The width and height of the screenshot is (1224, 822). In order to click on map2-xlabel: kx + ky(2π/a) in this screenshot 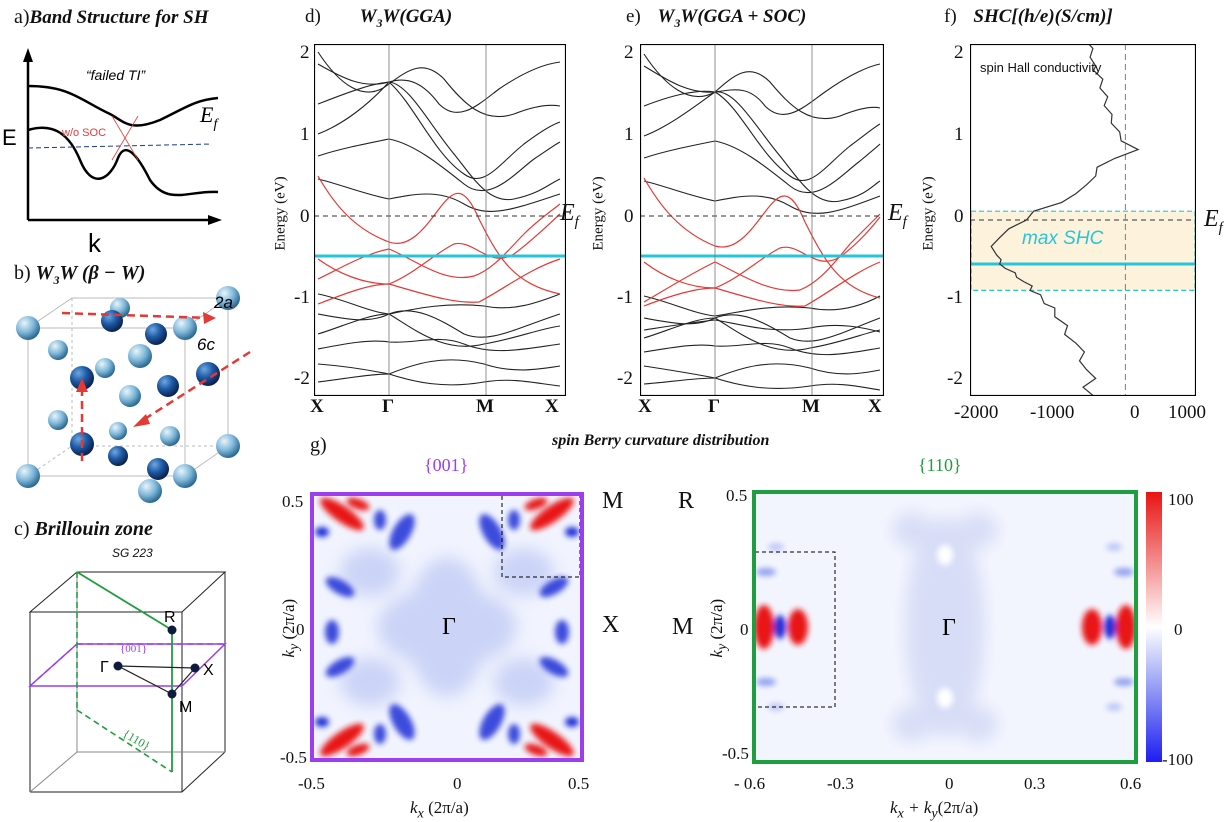, I will do `click(934, 810)`.